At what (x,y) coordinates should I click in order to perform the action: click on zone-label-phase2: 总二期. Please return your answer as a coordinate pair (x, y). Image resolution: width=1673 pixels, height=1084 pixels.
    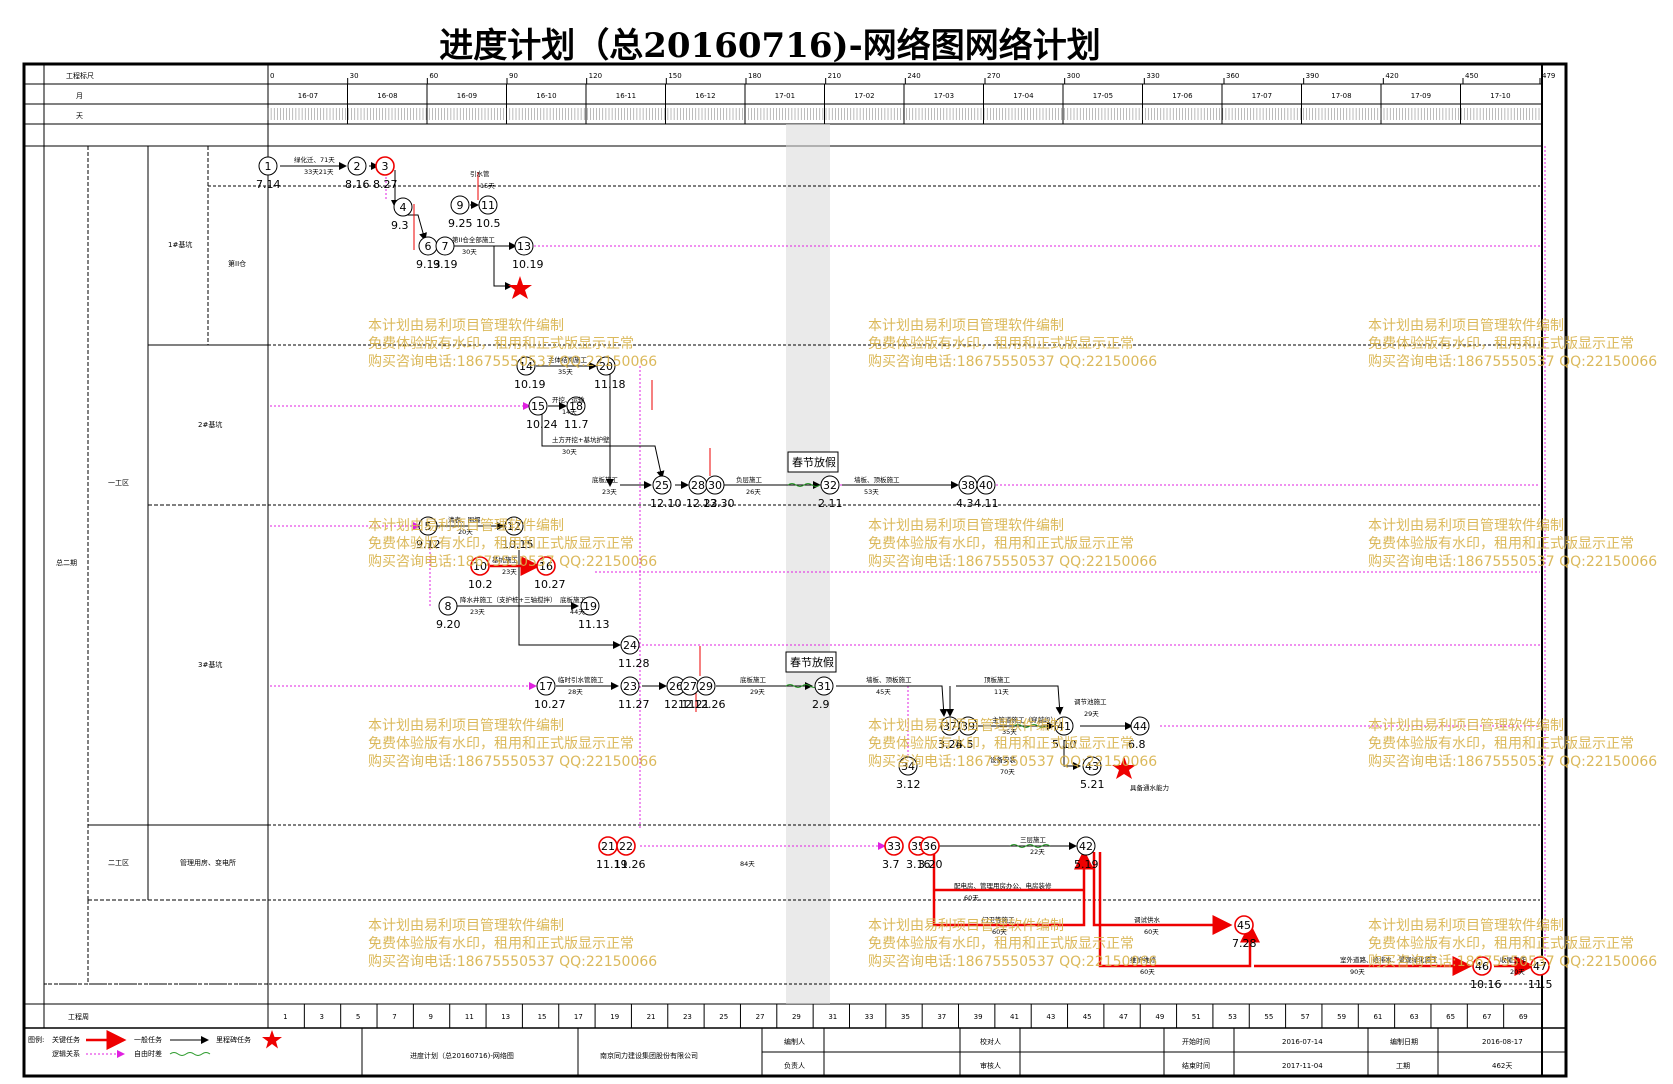
    Looking at the image, I should click on (66, 562).